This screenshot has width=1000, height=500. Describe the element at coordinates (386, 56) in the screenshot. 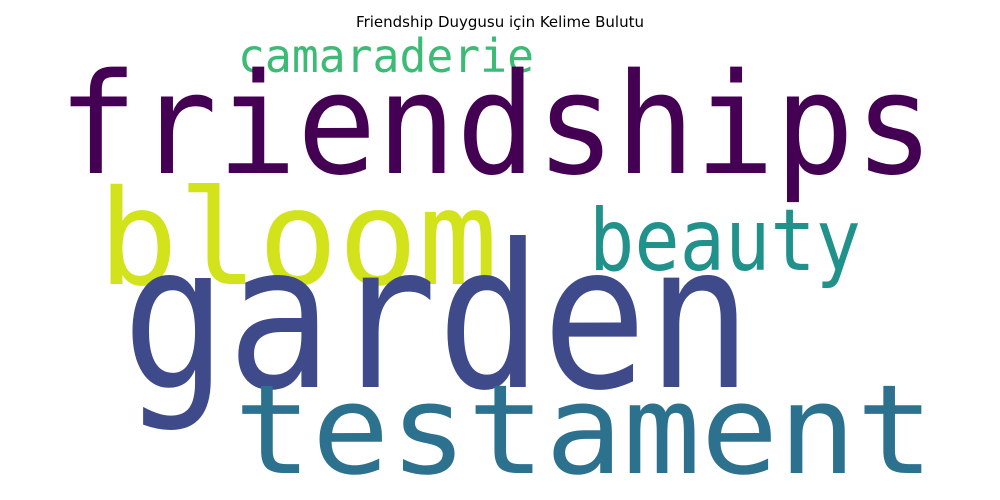

I see `word-camaraderie: camaraderie` at that location.